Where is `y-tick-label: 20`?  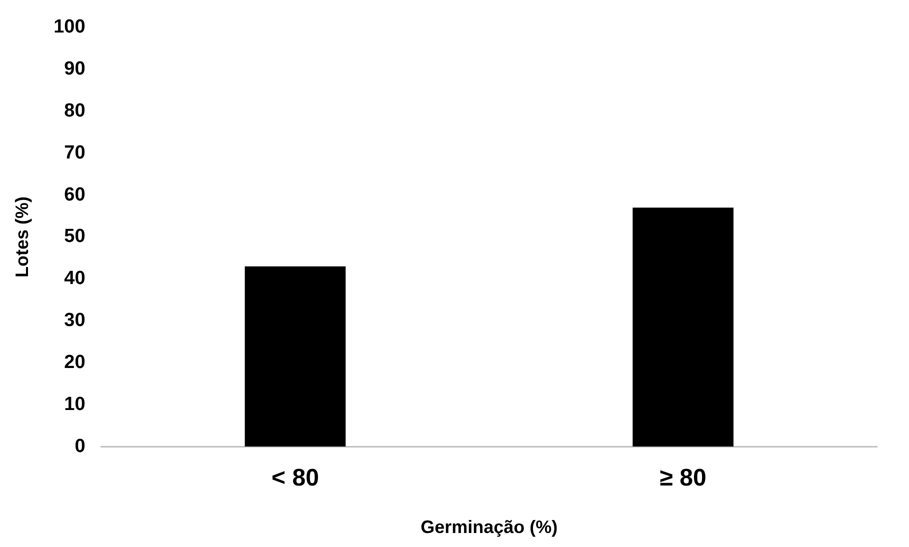 y-tick-label: 20 is located at coordinates (75, 362).